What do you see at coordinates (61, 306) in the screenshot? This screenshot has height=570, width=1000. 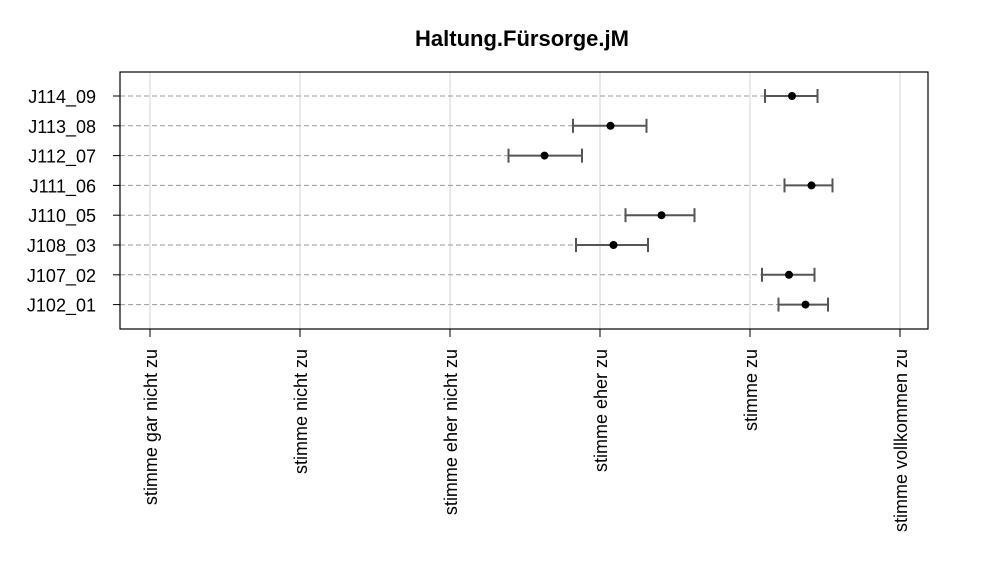 I see `y-tick-label: J102_01` at bounding box center [61, 306].